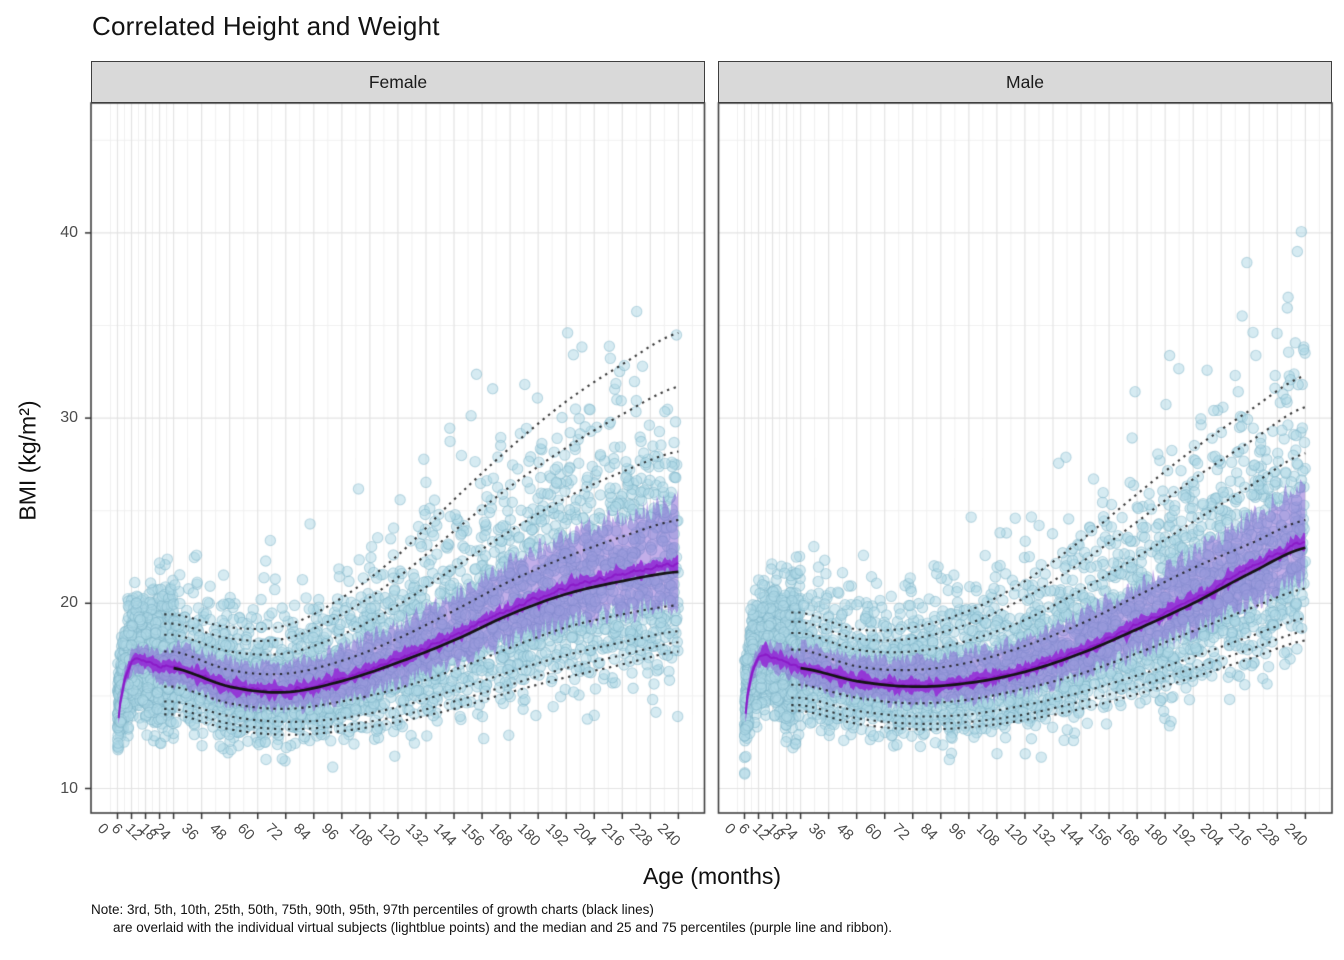 The width and height of the screenshot is (1344, 960). What do you see at coordinates (69, 788) in the screenshot?
I see `y-tick-label: 10` at bounding box center [69, 788].